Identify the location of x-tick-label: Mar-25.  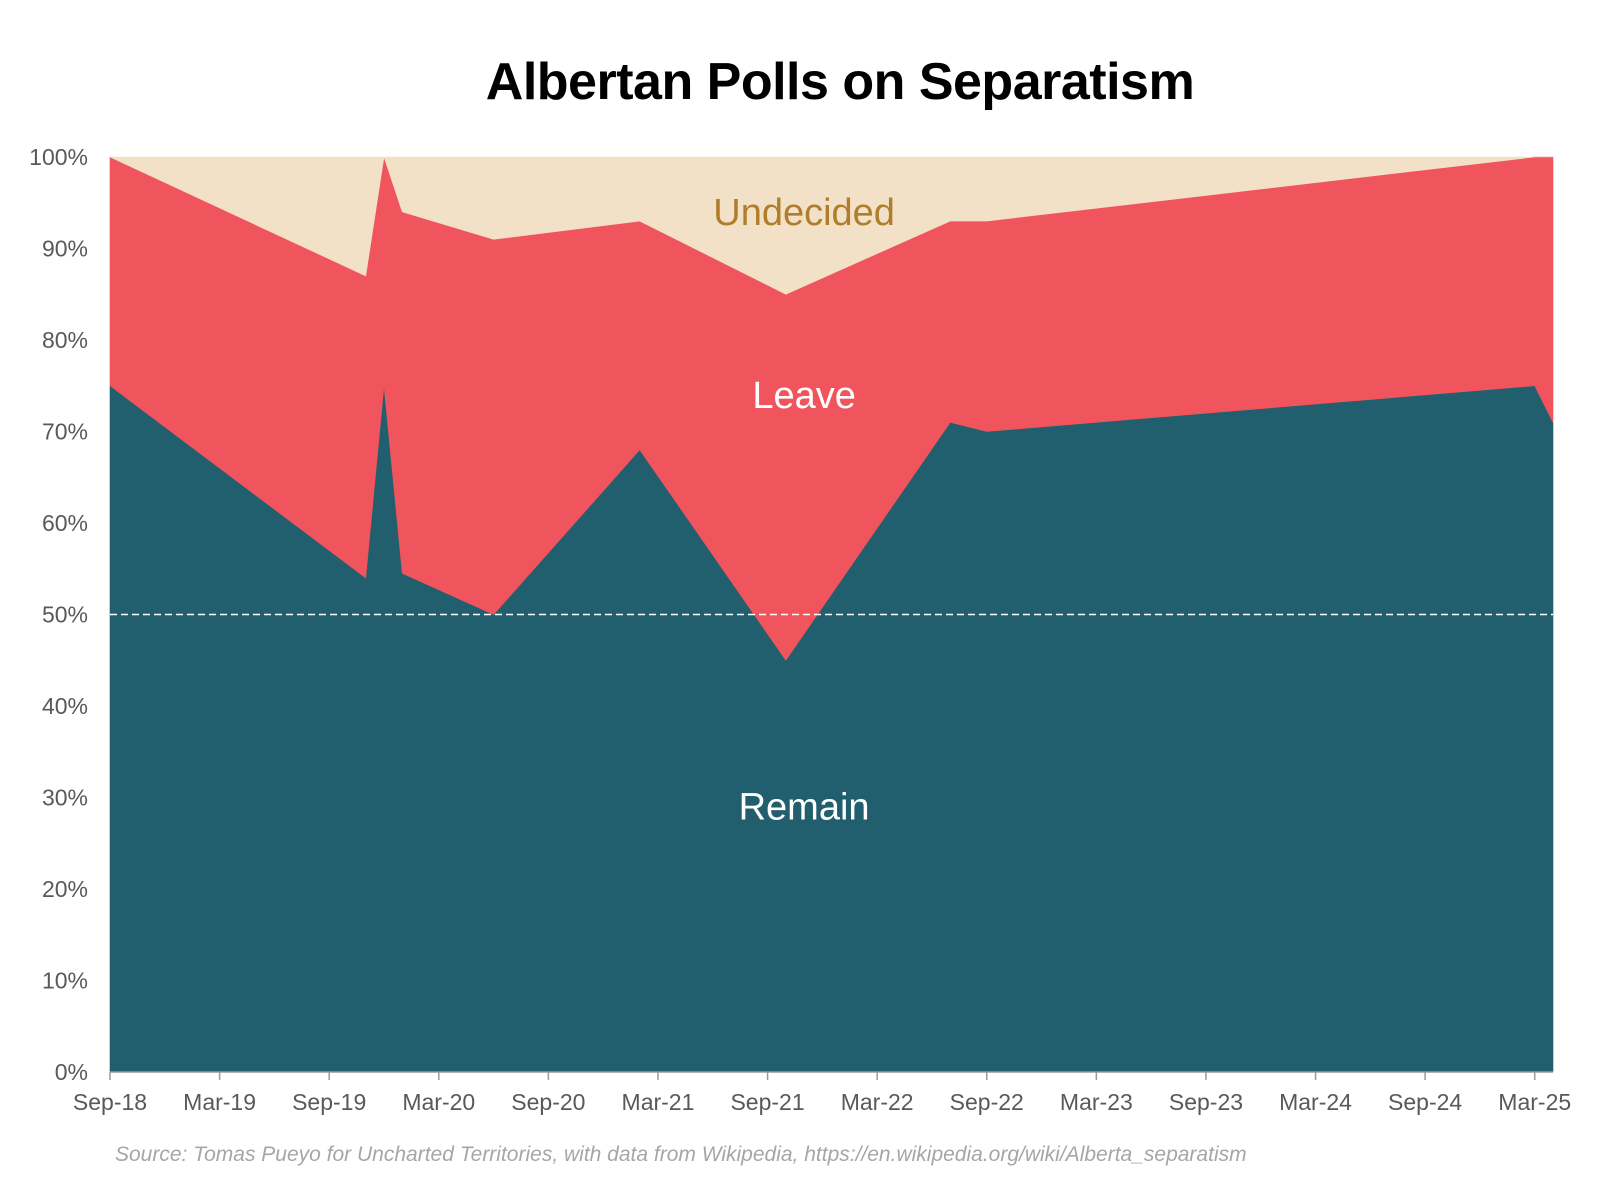
(1534, 1102).